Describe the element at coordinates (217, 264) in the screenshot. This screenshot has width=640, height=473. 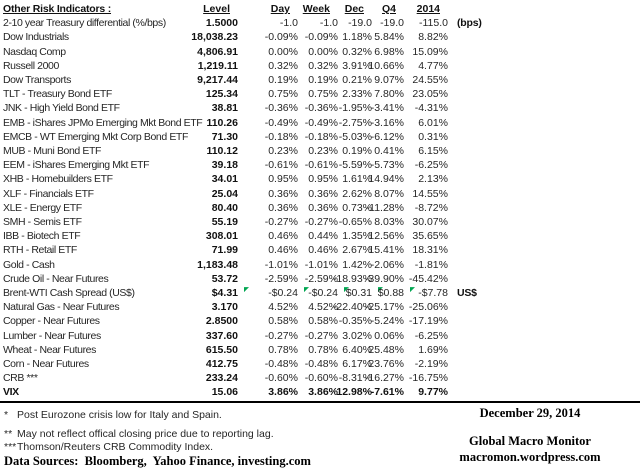
I see `cell-level: 1,183.48` at that location.